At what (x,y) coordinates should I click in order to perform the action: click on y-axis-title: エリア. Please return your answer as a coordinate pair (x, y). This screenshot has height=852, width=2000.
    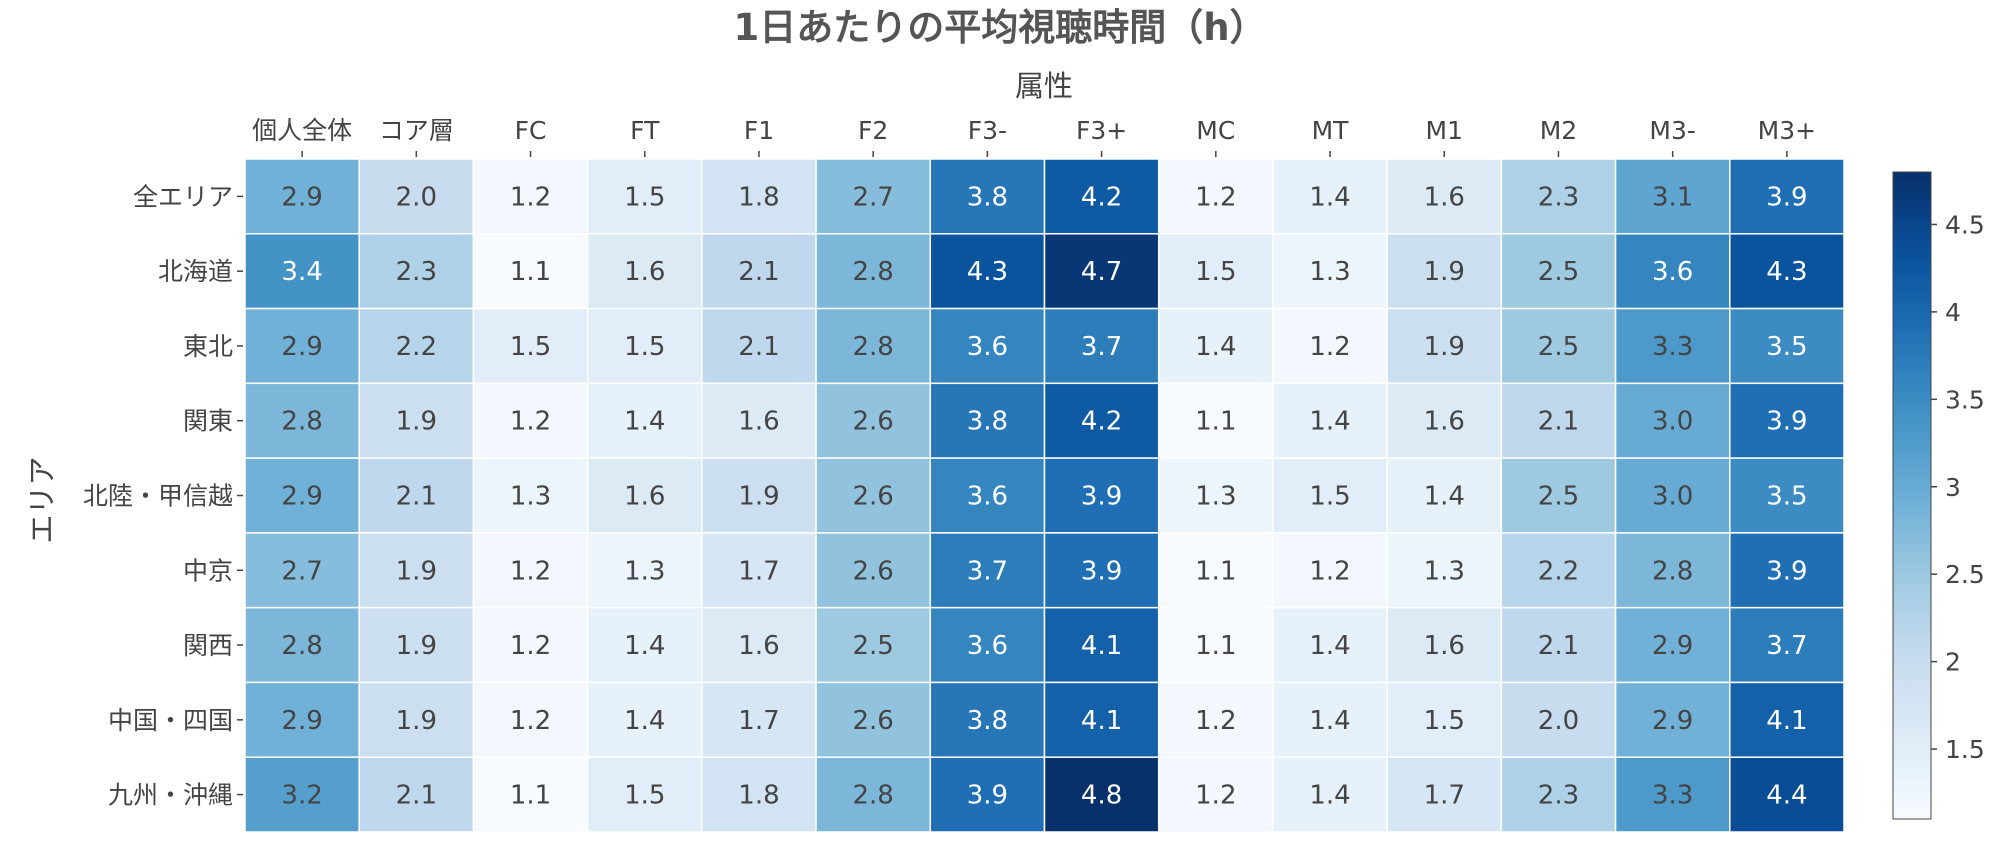
    Looking at the image, I should click on (42, 499).